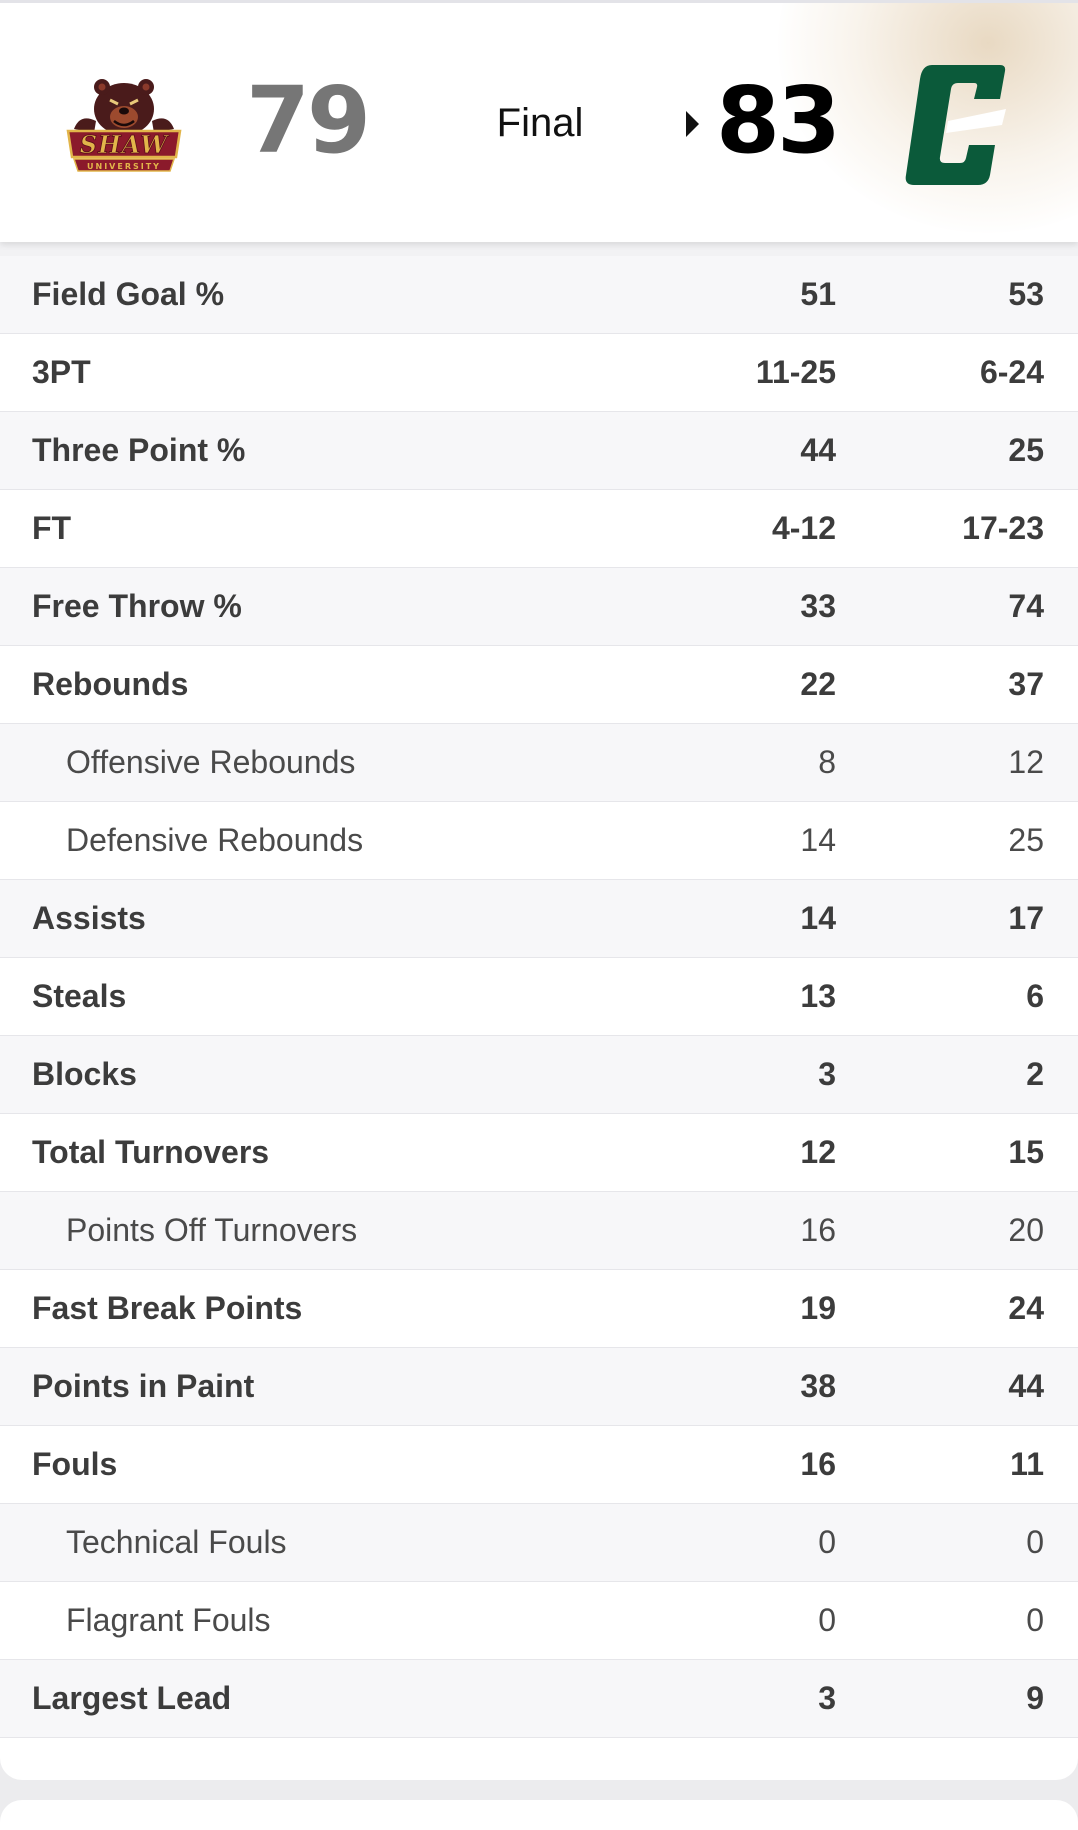 The height and width of the screenshot is (1830, 1078). What do you see at coordinates (539, 1075) in the screenshot?
I see `stat-row: Blocks 3 2` at bounding box center [539, 1075].